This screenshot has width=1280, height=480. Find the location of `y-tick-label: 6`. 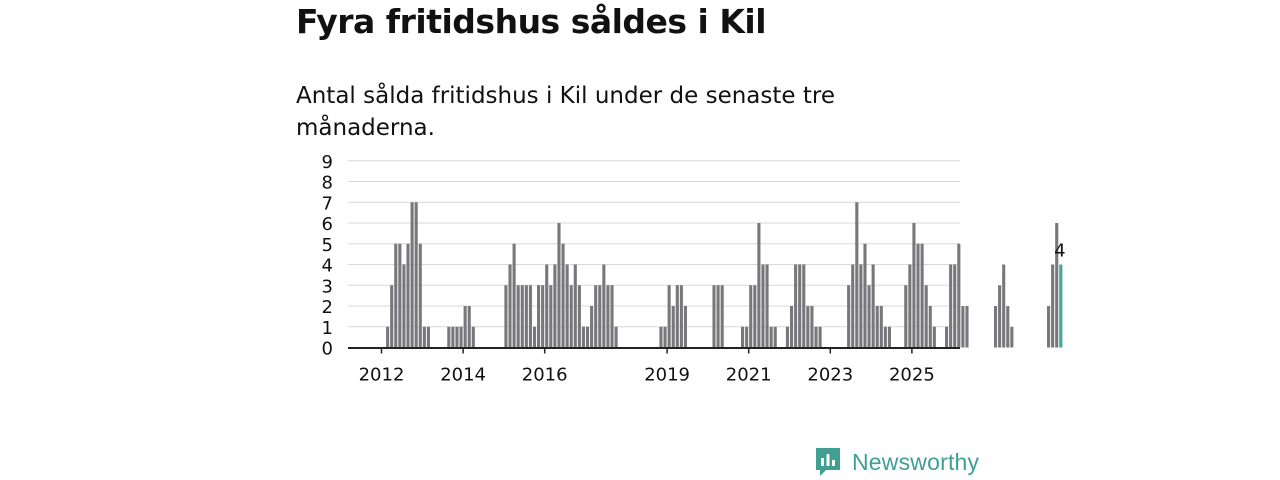

y-tick-label: 6 is located at coordinates (327, 224).